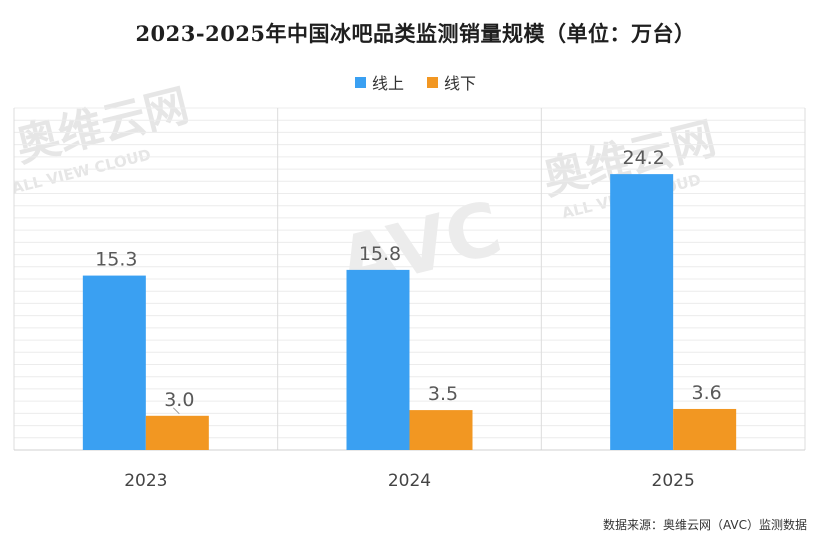 The width and height of the screenshot is (831, 543). Describe the element at coordinates (705, 429) in the screenshot. I see `bar-offline-2025` at that location.